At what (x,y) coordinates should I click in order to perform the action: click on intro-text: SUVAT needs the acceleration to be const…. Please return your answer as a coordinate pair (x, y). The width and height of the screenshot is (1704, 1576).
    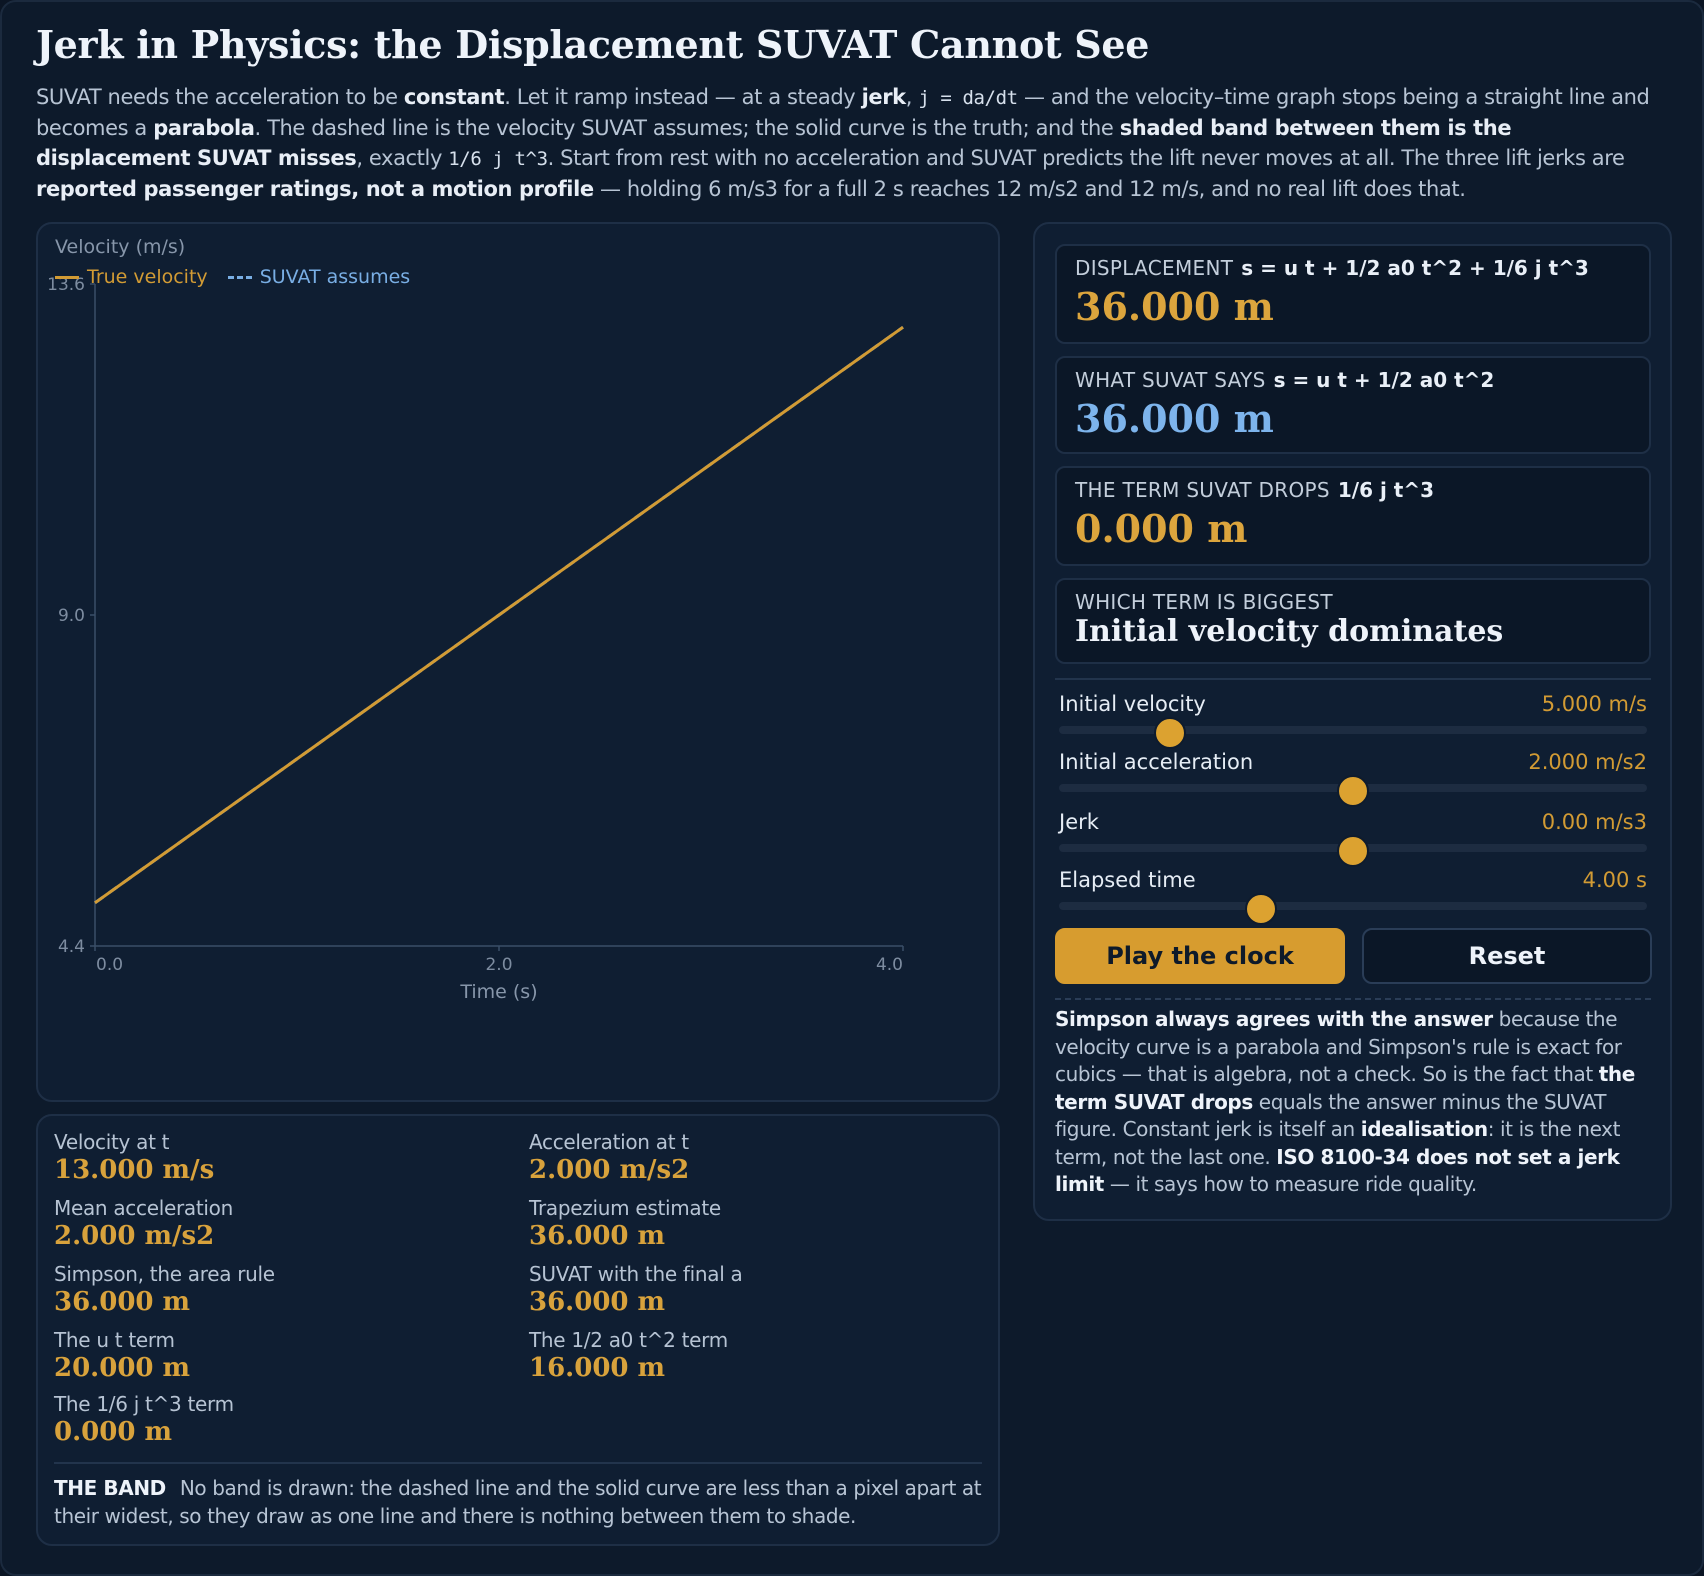
    Looking at the image, I should click on (843, 143).